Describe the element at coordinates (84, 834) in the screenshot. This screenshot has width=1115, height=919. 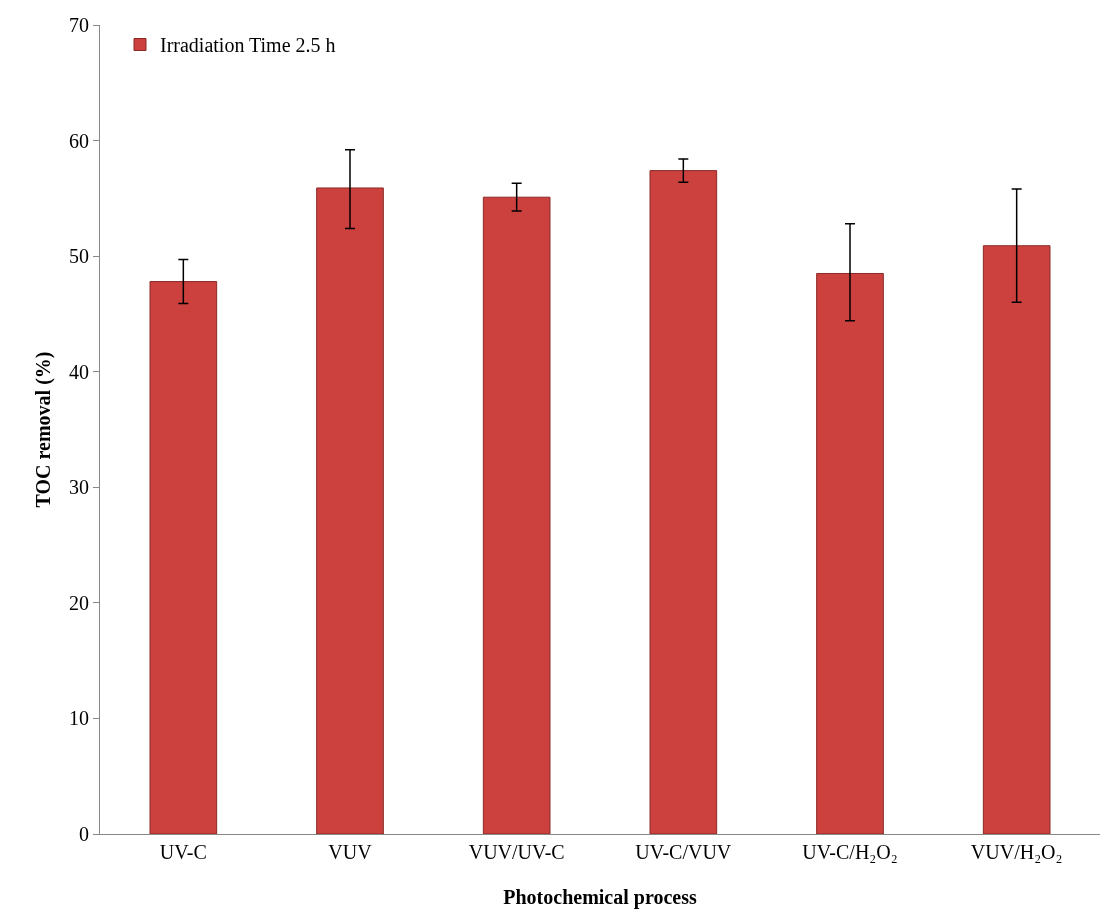
I see `y-tick-label: 0` at that location.